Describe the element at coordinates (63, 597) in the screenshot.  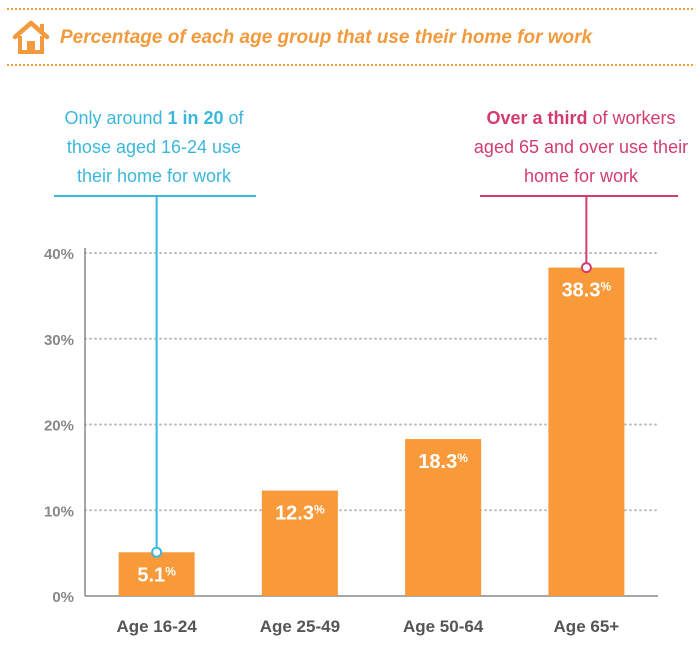
I see `y-tick-label: 0%` at that location.